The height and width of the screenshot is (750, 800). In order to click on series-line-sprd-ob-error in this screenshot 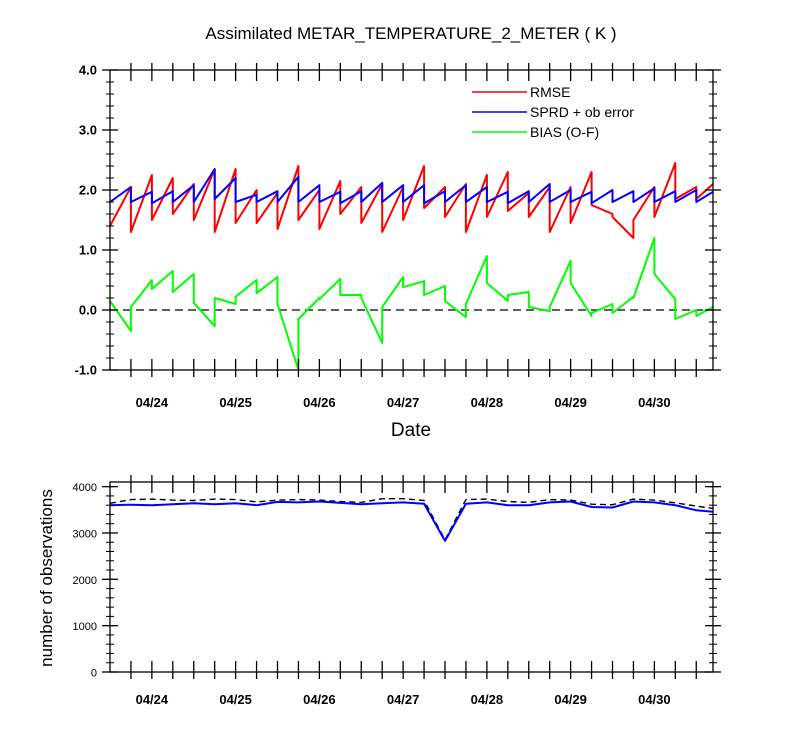, I will do `click(411, 186)`.